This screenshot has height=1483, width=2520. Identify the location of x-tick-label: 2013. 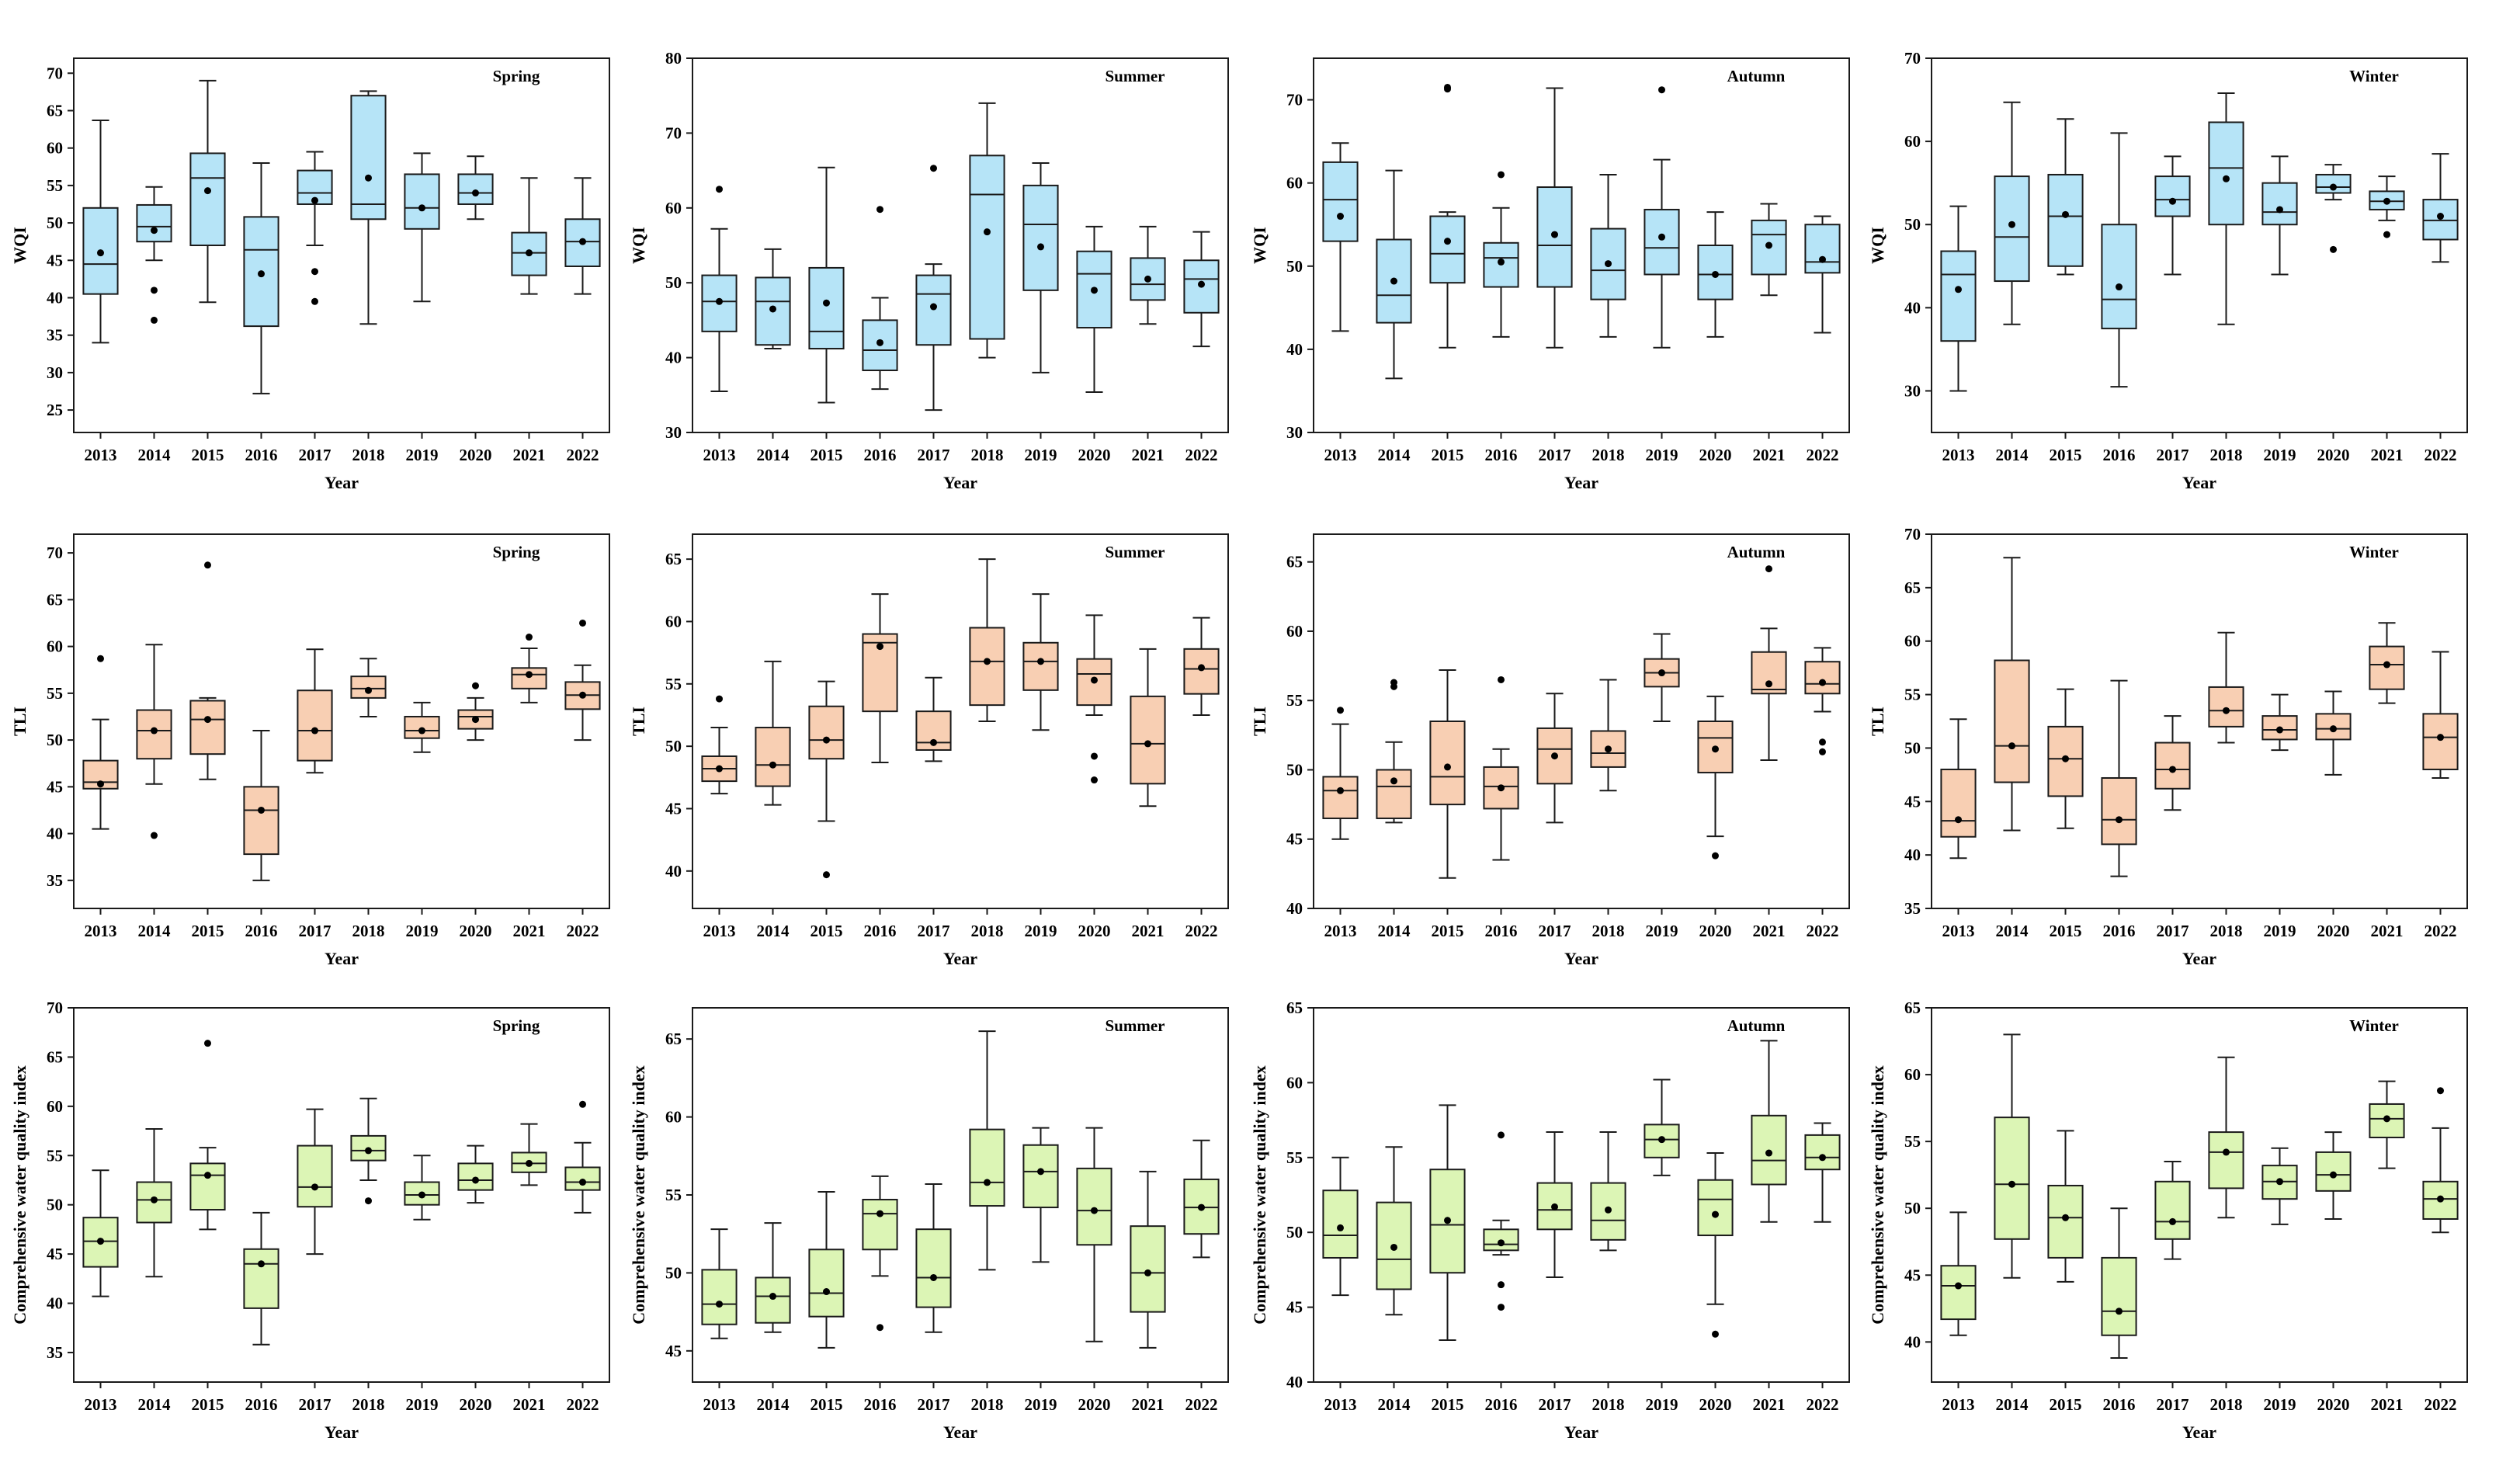
(1340, 931).